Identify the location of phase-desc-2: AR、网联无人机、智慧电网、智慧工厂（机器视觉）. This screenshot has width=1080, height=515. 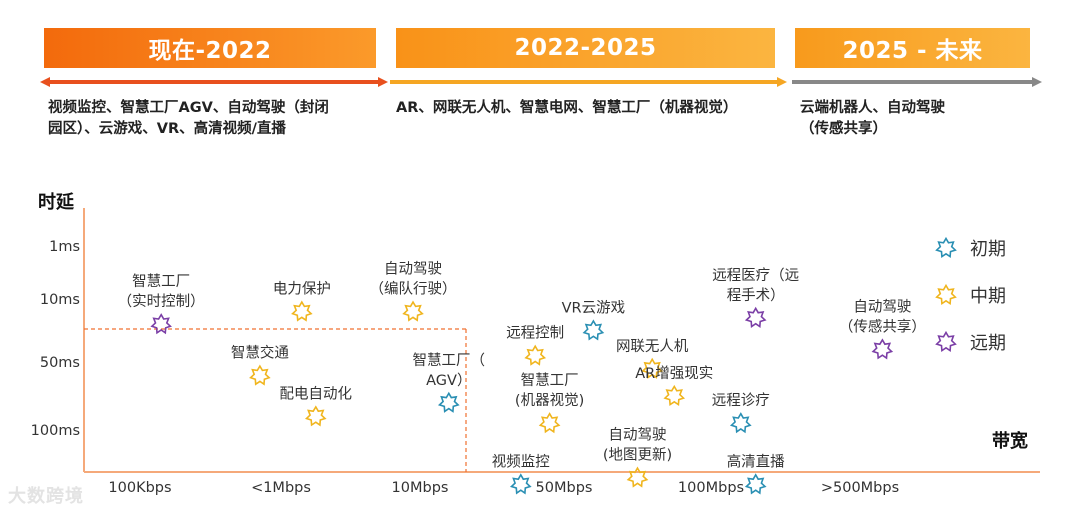
(566, 108).